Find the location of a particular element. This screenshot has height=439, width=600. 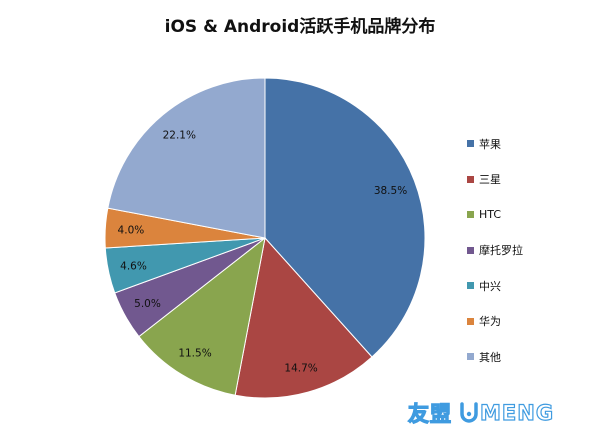

legend-item: 摩托罗拉 is located at coordinates (495, 251).